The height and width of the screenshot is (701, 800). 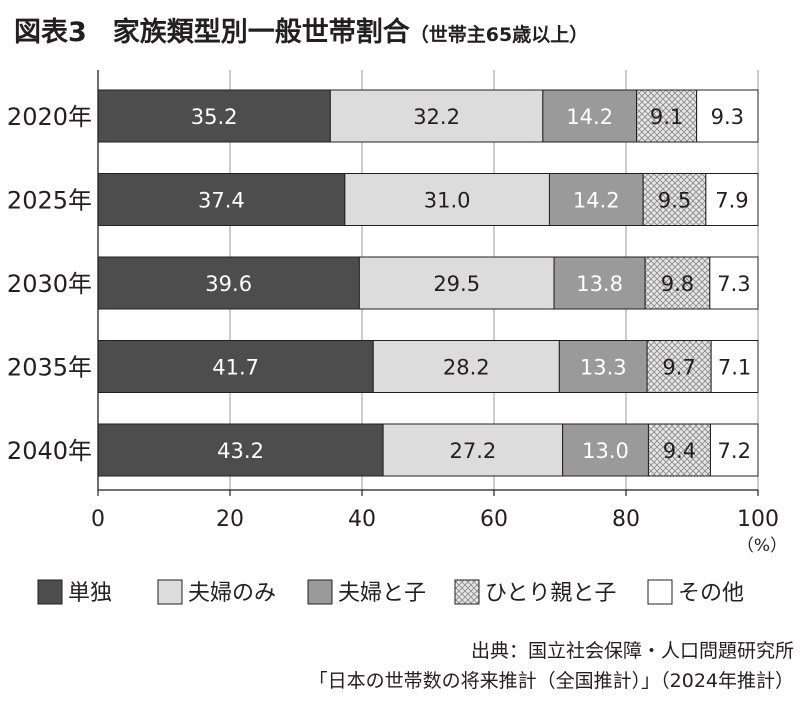 I want to click on category-label-1: 2025年, so click(x=49, y=201).